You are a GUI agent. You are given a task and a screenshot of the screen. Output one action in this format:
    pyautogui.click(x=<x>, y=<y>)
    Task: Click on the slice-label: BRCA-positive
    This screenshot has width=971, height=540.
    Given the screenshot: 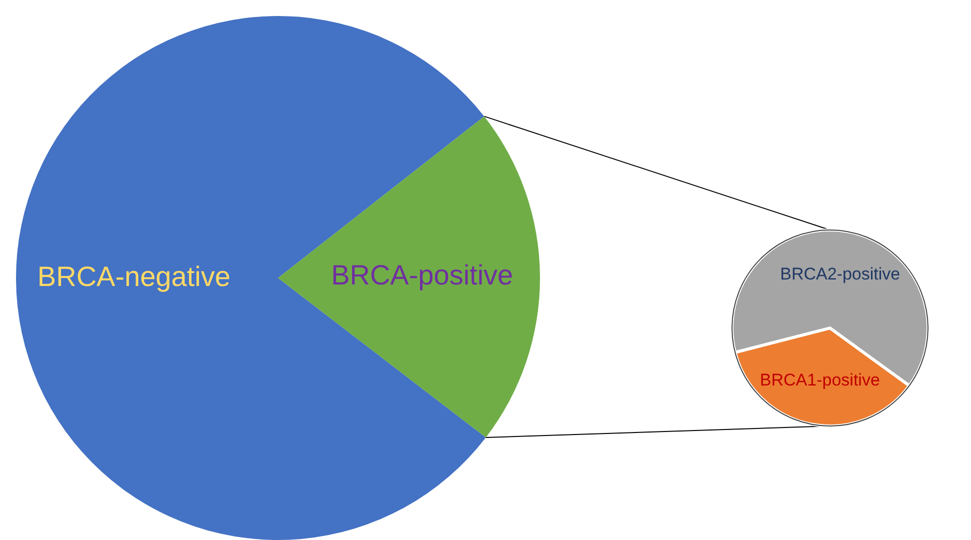 What is the action you would take?
    pyautogui.click(x=422, y=275)
    